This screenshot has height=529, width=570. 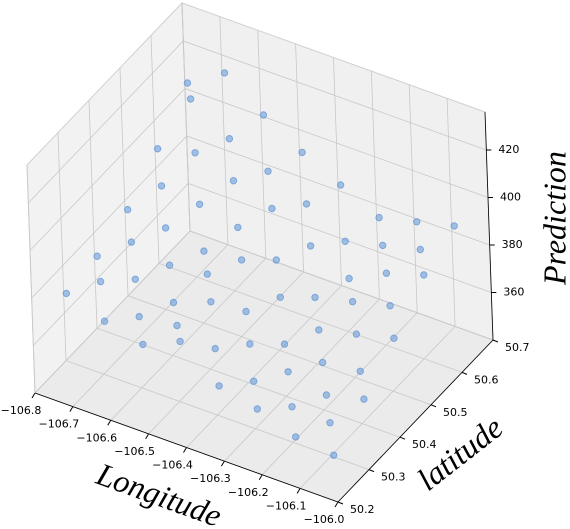 I want to click on y-tick-label: 50.7, so click(x=517, y=347).